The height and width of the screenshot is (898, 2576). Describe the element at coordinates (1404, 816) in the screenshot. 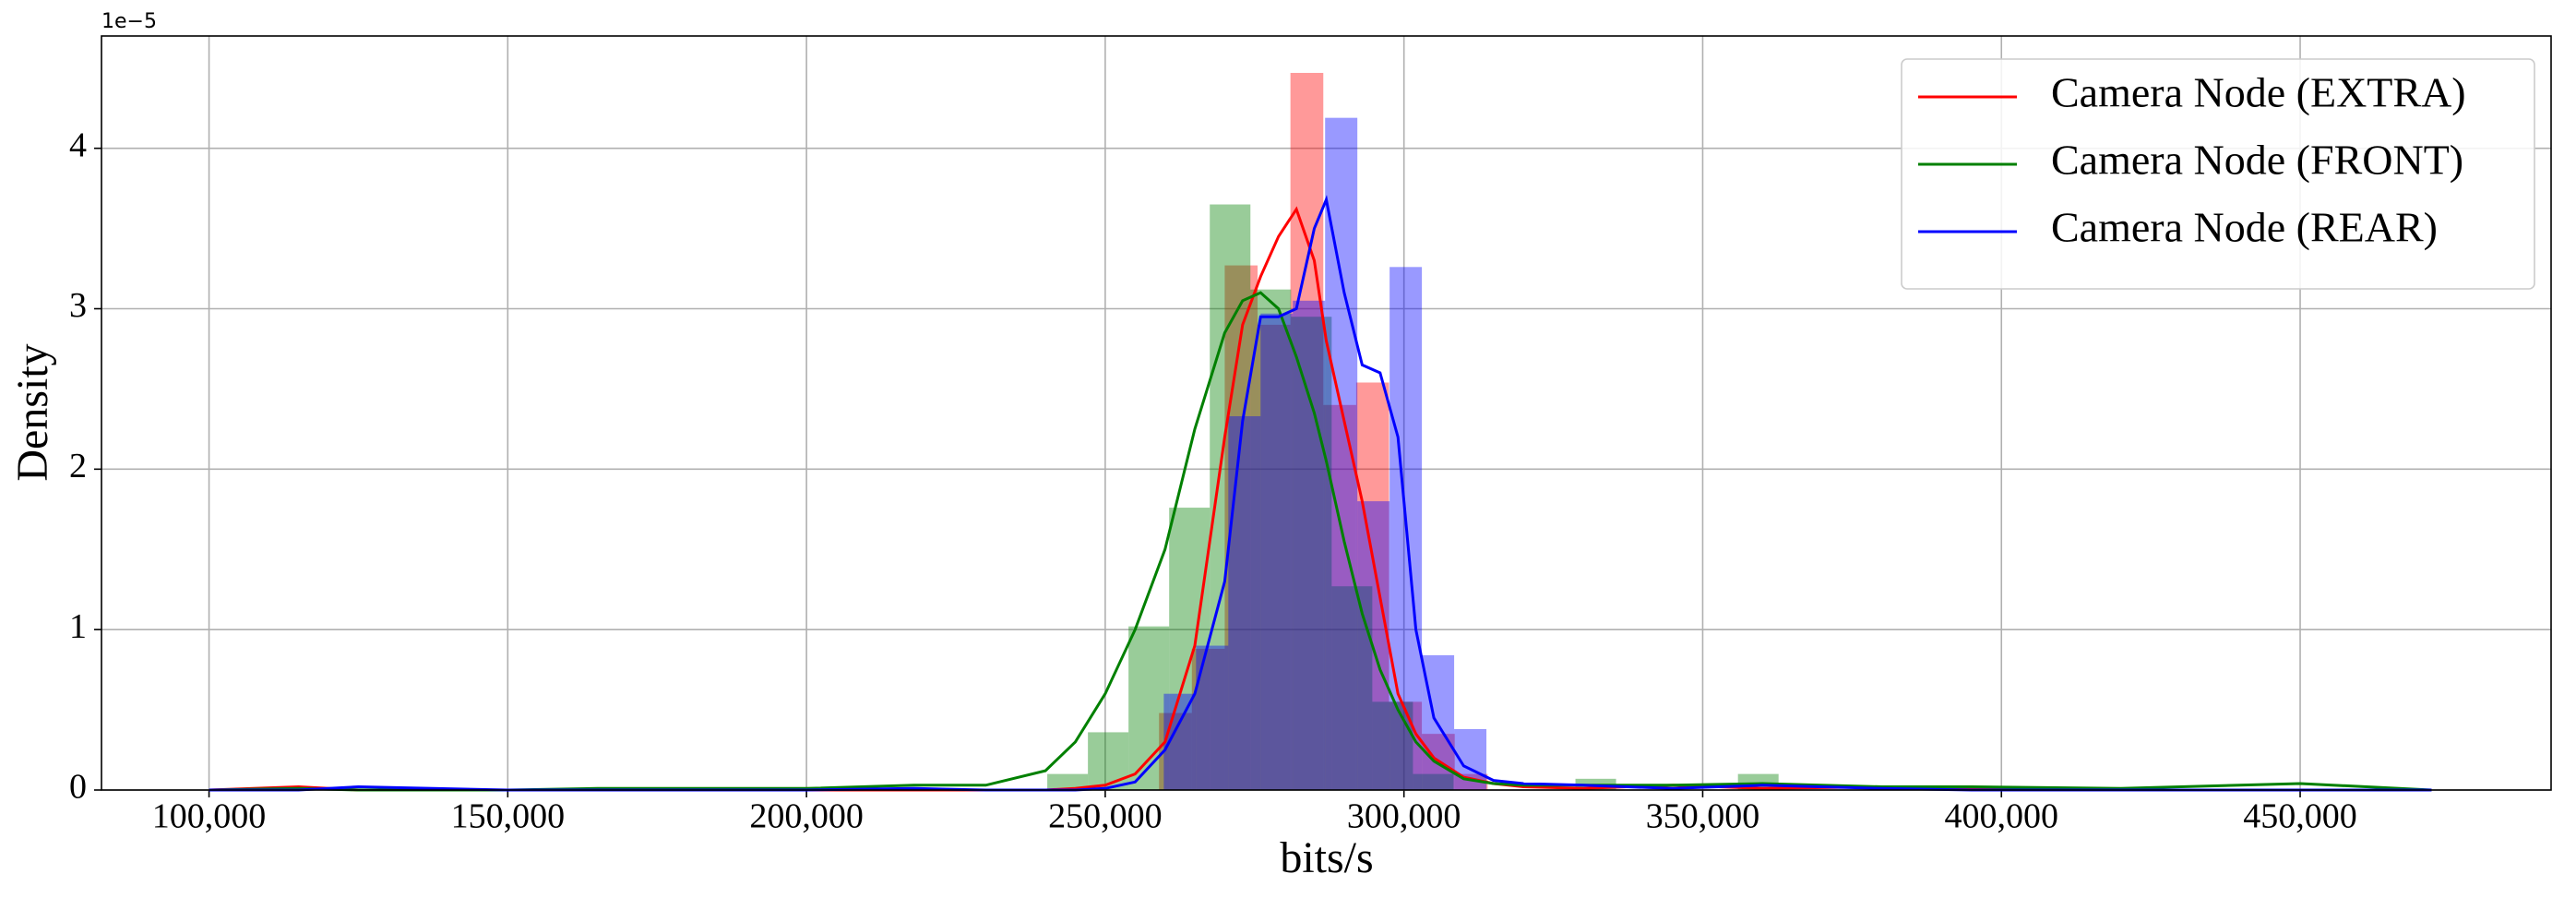

I see `x-tick-label: 300,000` at that location.